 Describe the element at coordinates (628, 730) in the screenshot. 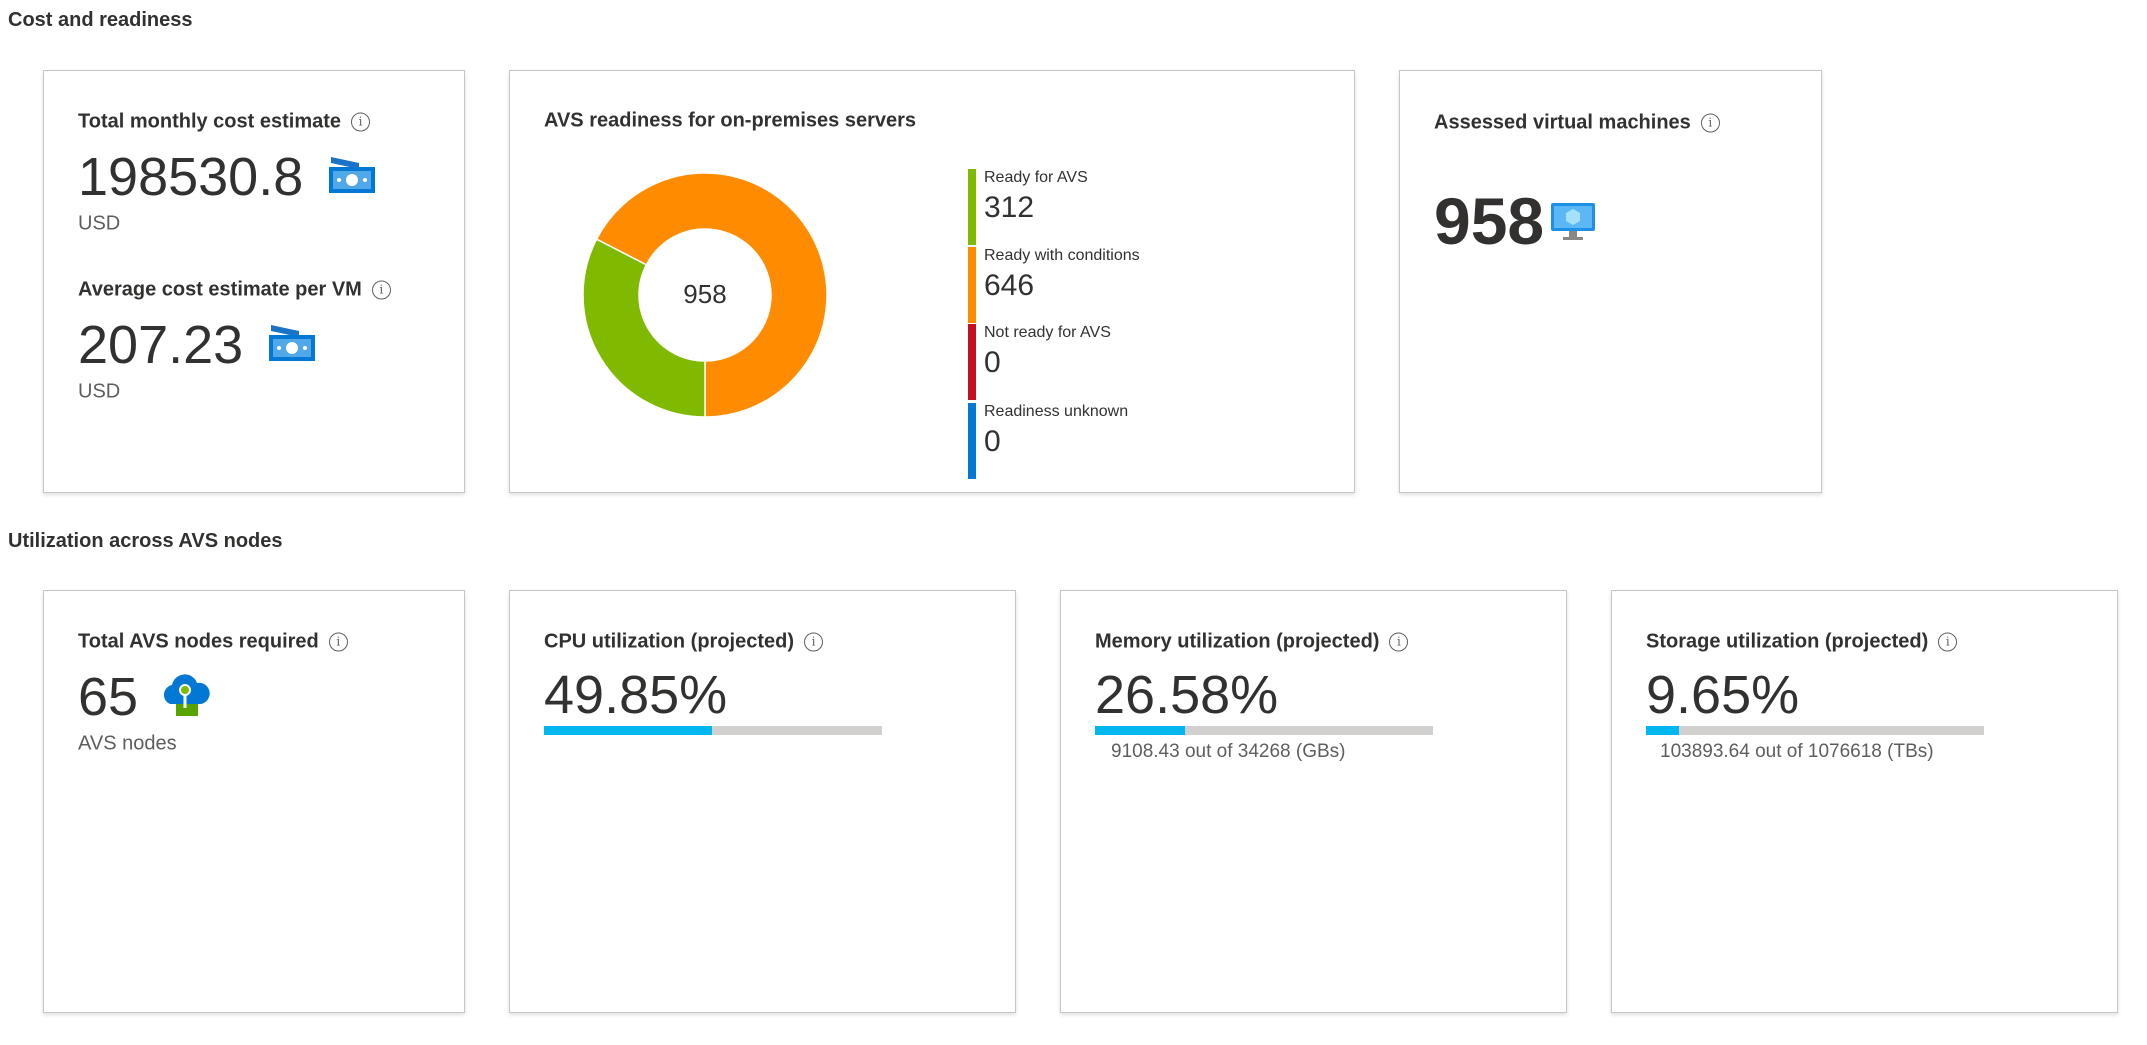

I see `cpu-progress-fill` at that location.